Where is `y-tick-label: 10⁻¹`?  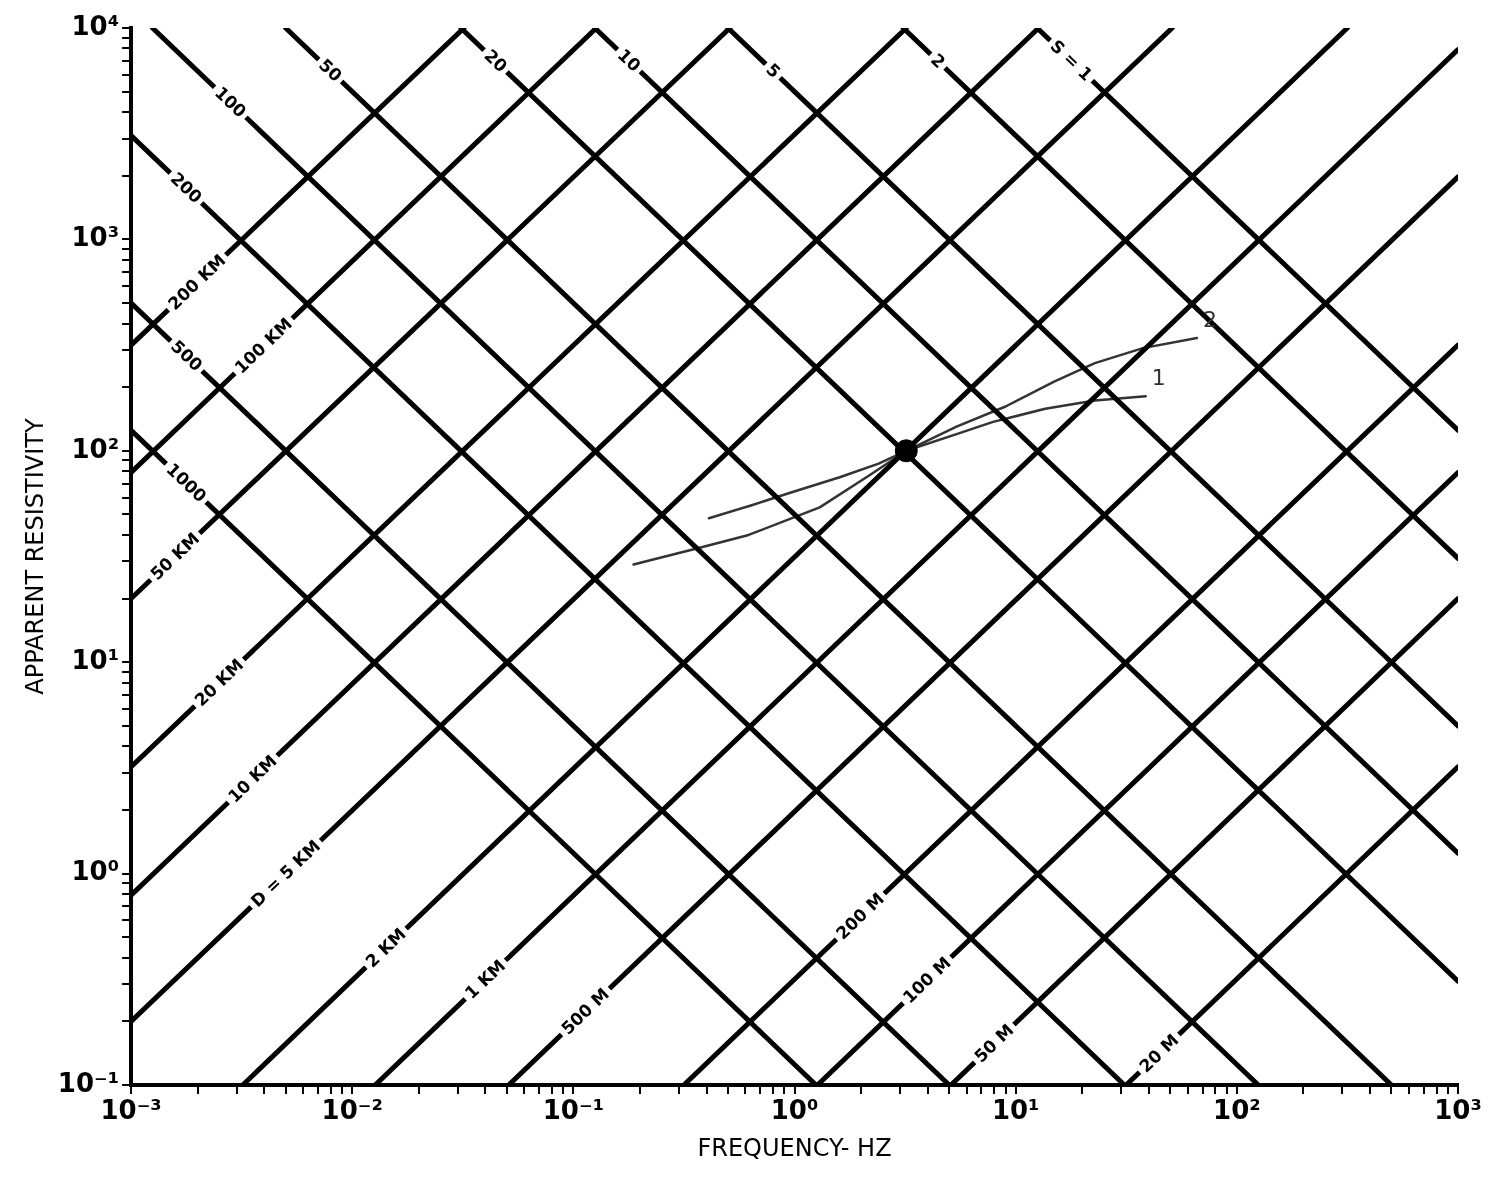
y-tick-label: 10⁻¹ is located at coordinates (88, 1082).